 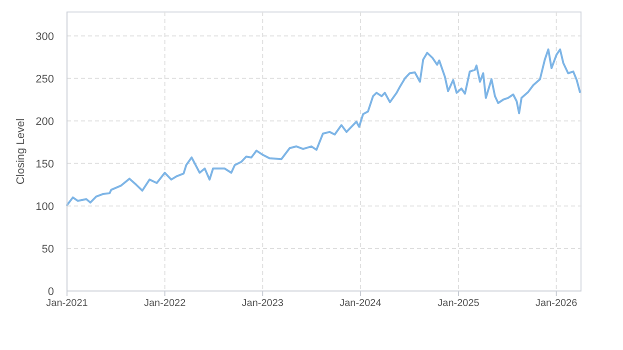 What do you see at coordinates (361, 303) in the screenshot?
I see `x-tick-label: Jan-2024` at bounding box center [361, 303].